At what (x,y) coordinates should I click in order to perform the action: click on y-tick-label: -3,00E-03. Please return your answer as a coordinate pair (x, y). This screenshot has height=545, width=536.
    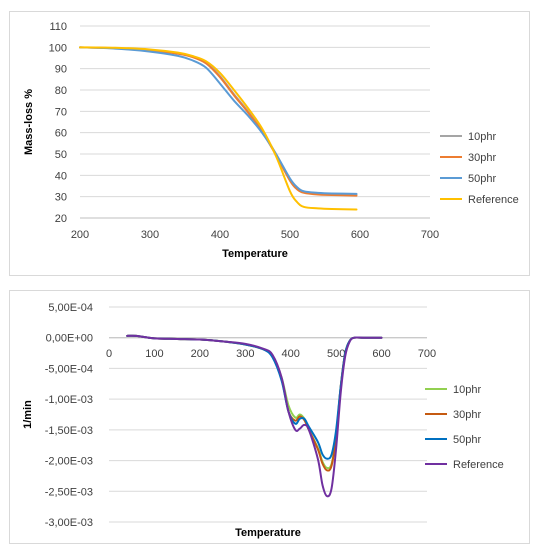
    Looking at the image, I should click on (69, 523).